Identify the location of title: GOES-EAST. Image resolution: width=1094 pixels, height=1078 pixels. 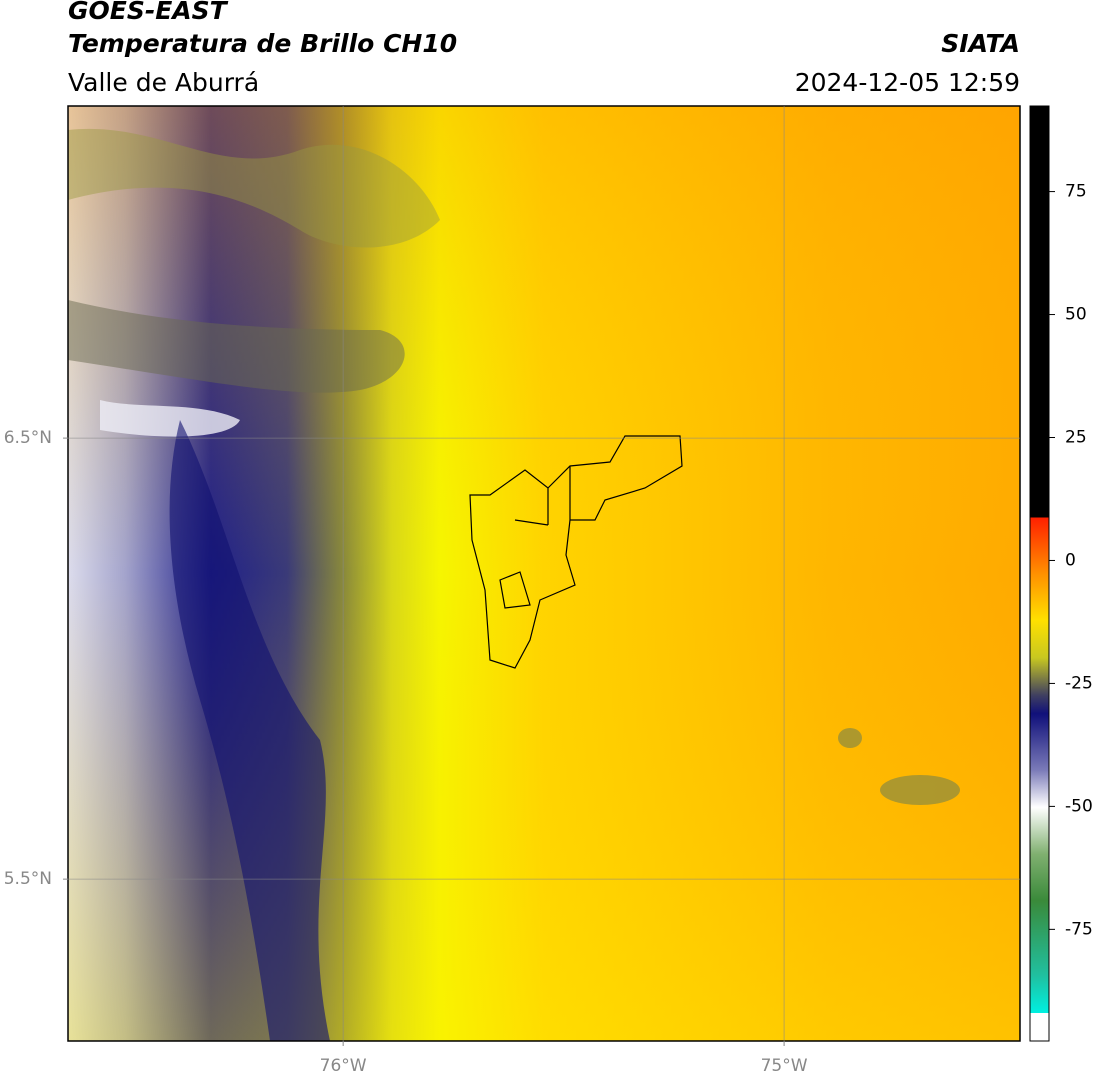
(148, 12).